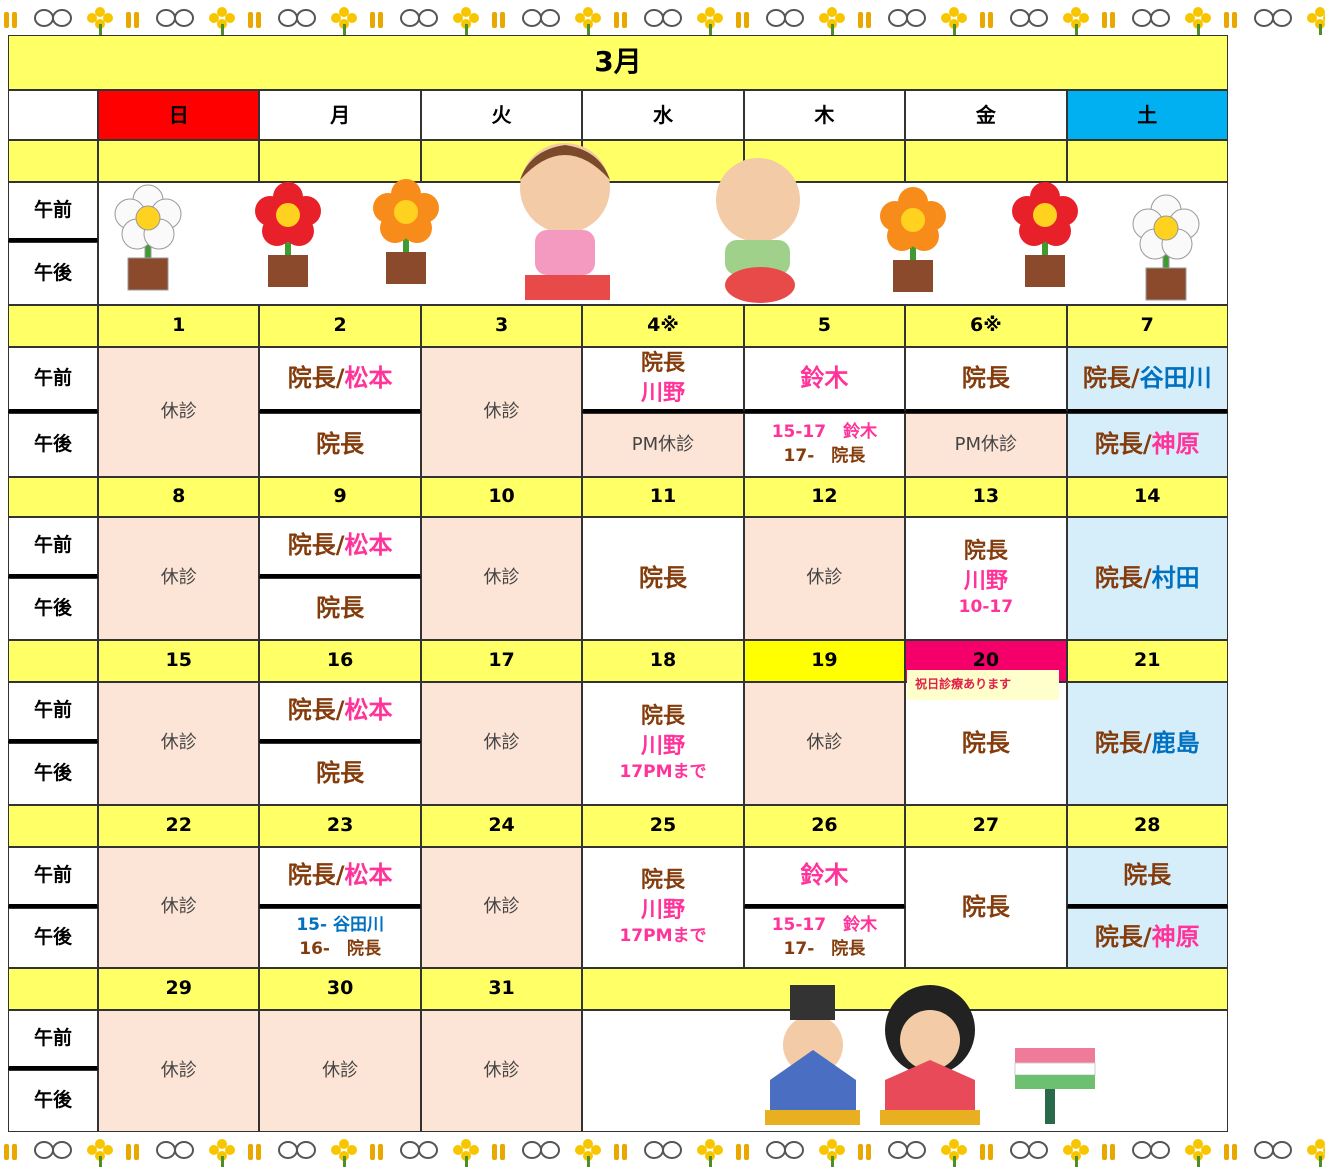 The height and width of the screenshot is (1168, 1325). Describe the element at coordinates (663, 115) in the screenshot. I see `weekday: 水` at that location.